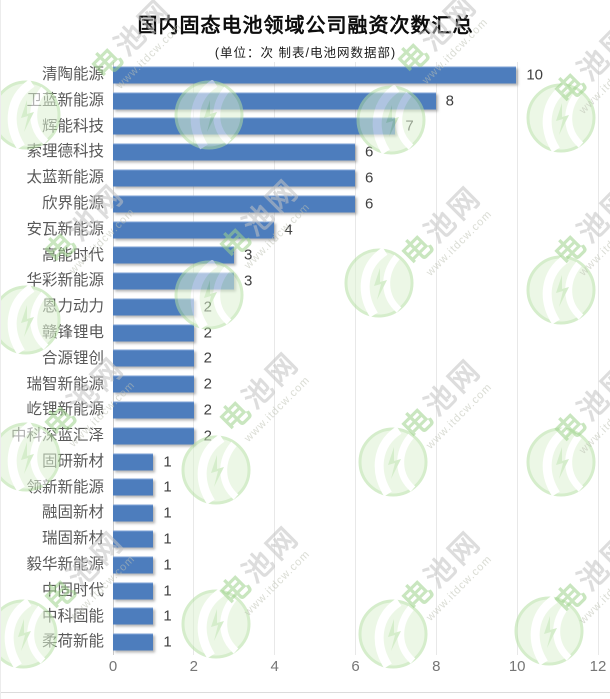  I want to click on category-label: 柔荷新能, so click(72, 642).